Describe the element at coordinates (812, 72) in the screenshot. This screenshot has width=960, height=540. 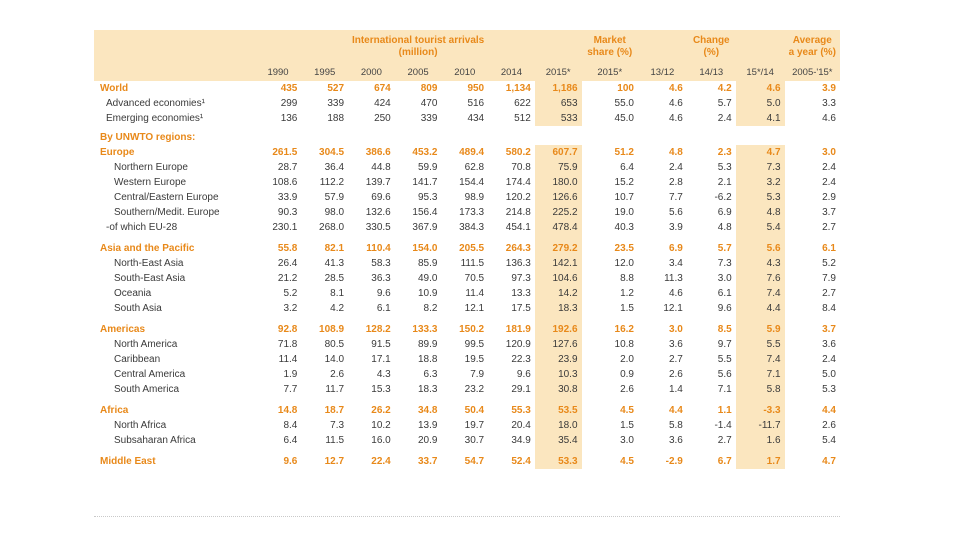
I see `avg-period-header: 2005-'15*` at that location.